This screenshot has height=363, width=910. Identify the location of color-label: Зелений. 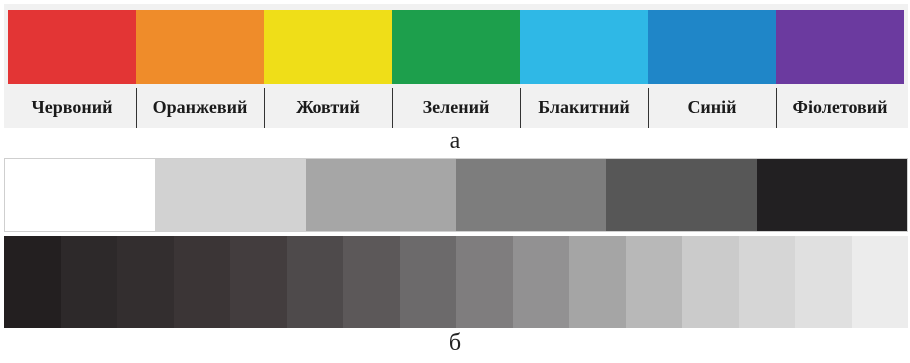
(456, 108).